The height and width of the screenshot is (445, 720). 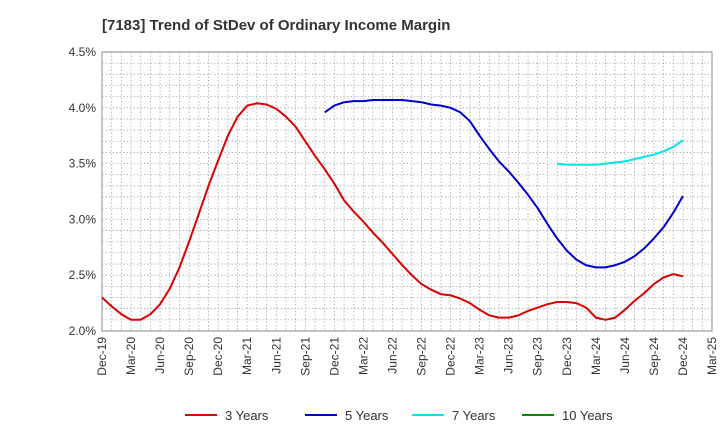 I want to click on legend-label: 10 Years, so click(x=587, y=415).